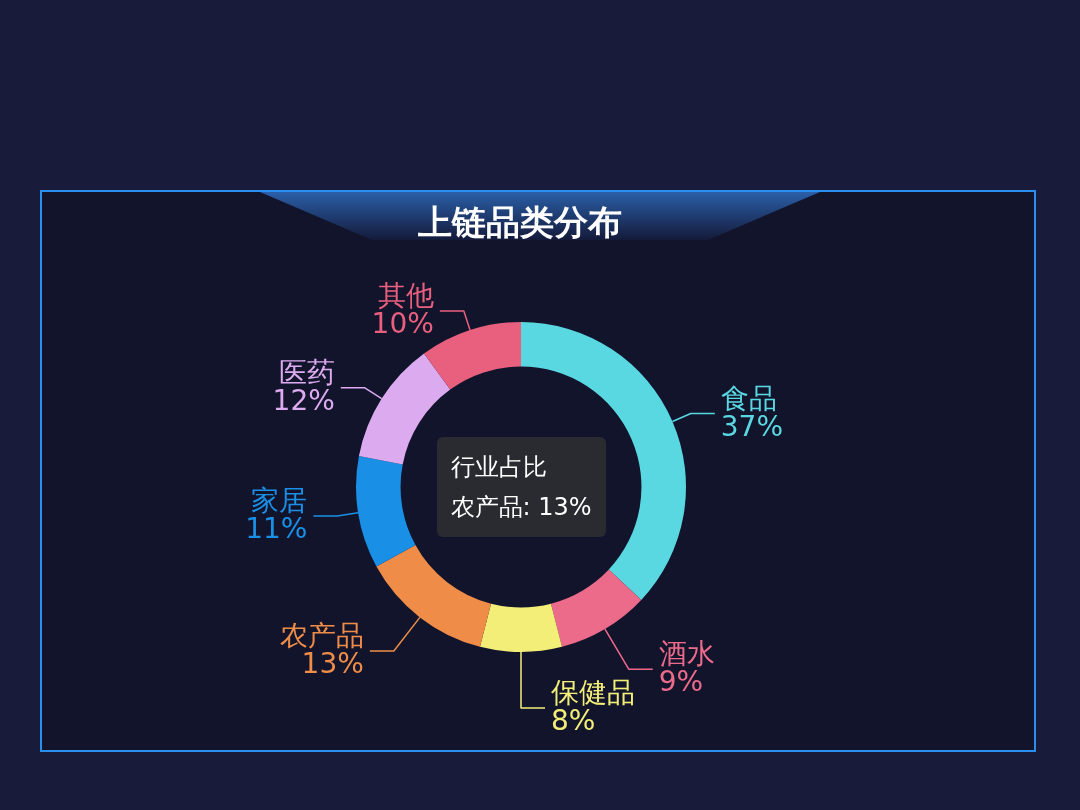 This screenshot has height=810, width=1080. Describe the element at coordinates (321, 636) in the screenshot. I see `slice-label: 农产品` at that location.